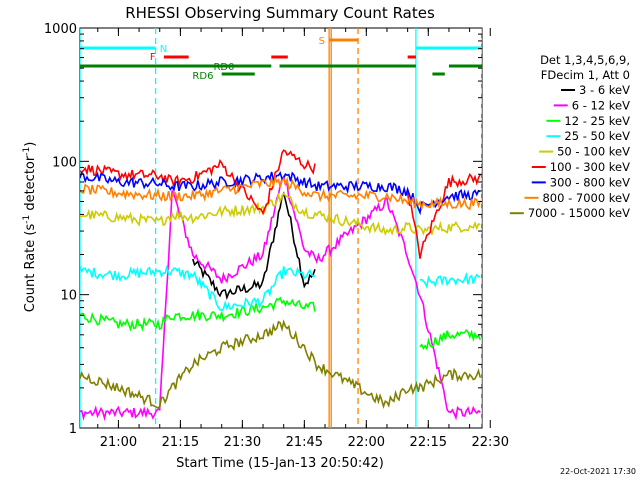 This screenshot has width=640, height=480. What do you see at coordinates (27, 219) in the screenshot?
I see `y-axis-label-sup: -1` at bounding box center [27, 219].